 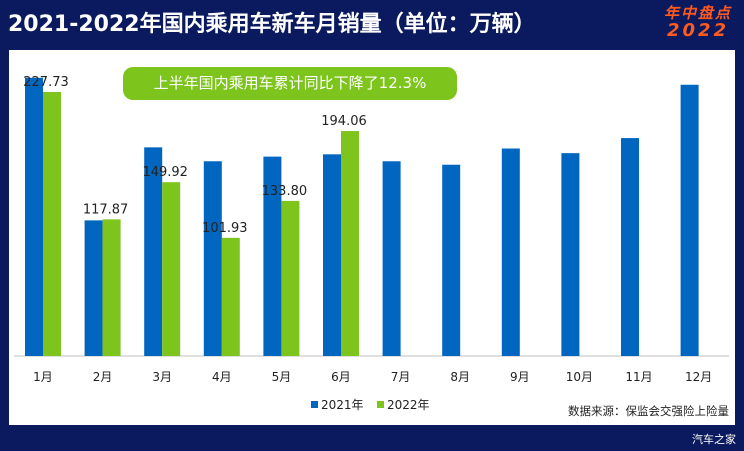 I want to click on data-label-2月: 117.87, so click(x=106, y=209).